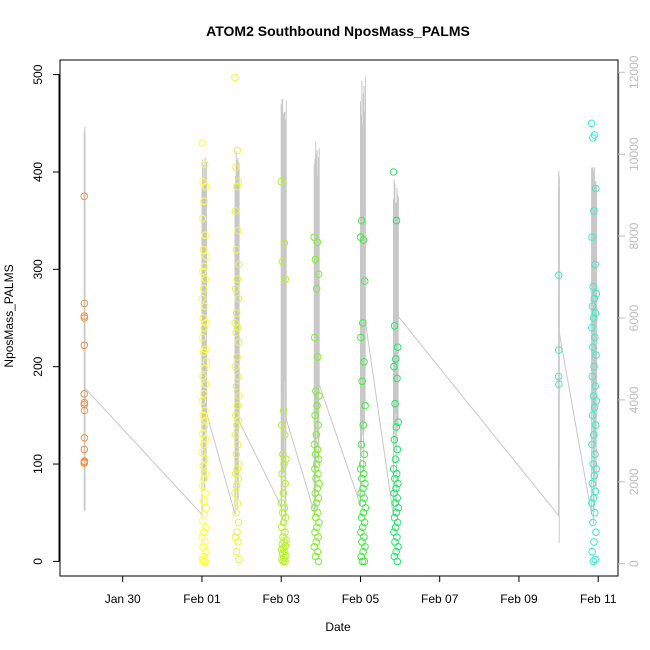 The height and width of the screenshot is (650, 650). Describe the element at coordinates (282, 599) in the screenshot. I see `x-tick-label: Feb 03` at that location.